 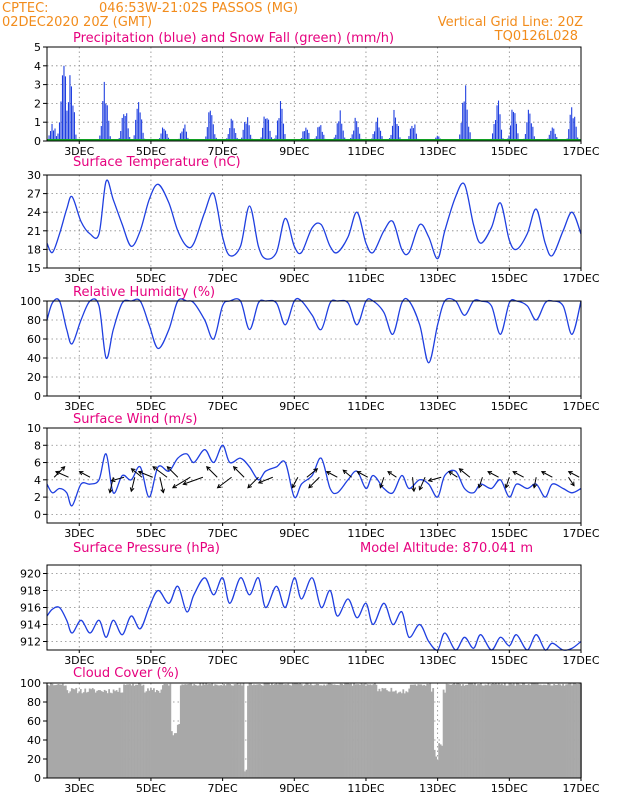 I want to click on y-tick-label: 2, so click(x=37, y=103).